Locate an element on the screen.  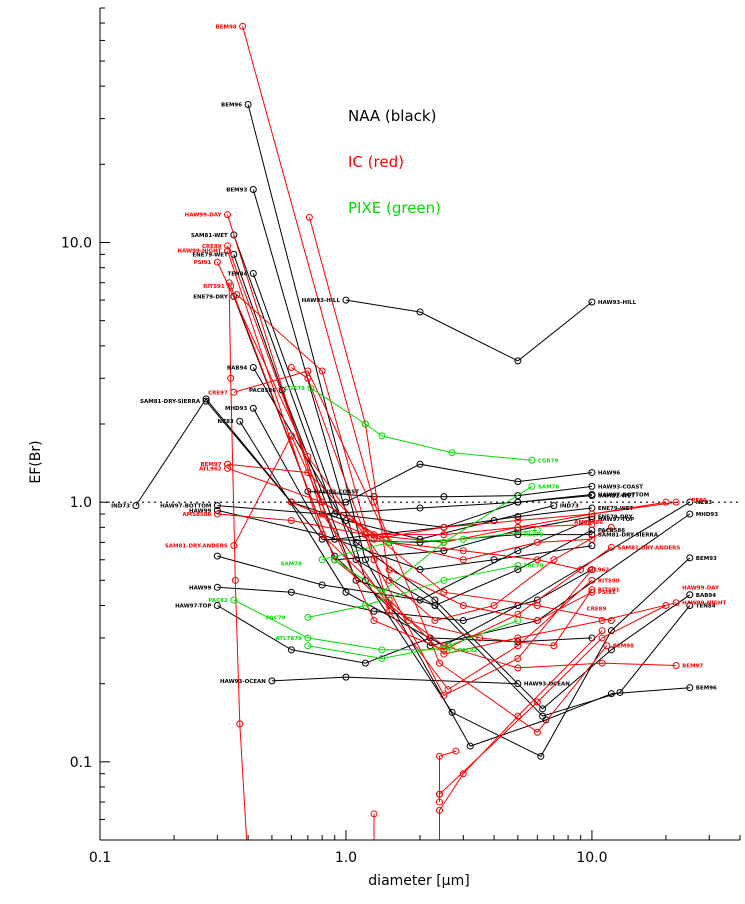
series-label-haw99-day: HAW99-DAY is located at coordinates (701, 588).